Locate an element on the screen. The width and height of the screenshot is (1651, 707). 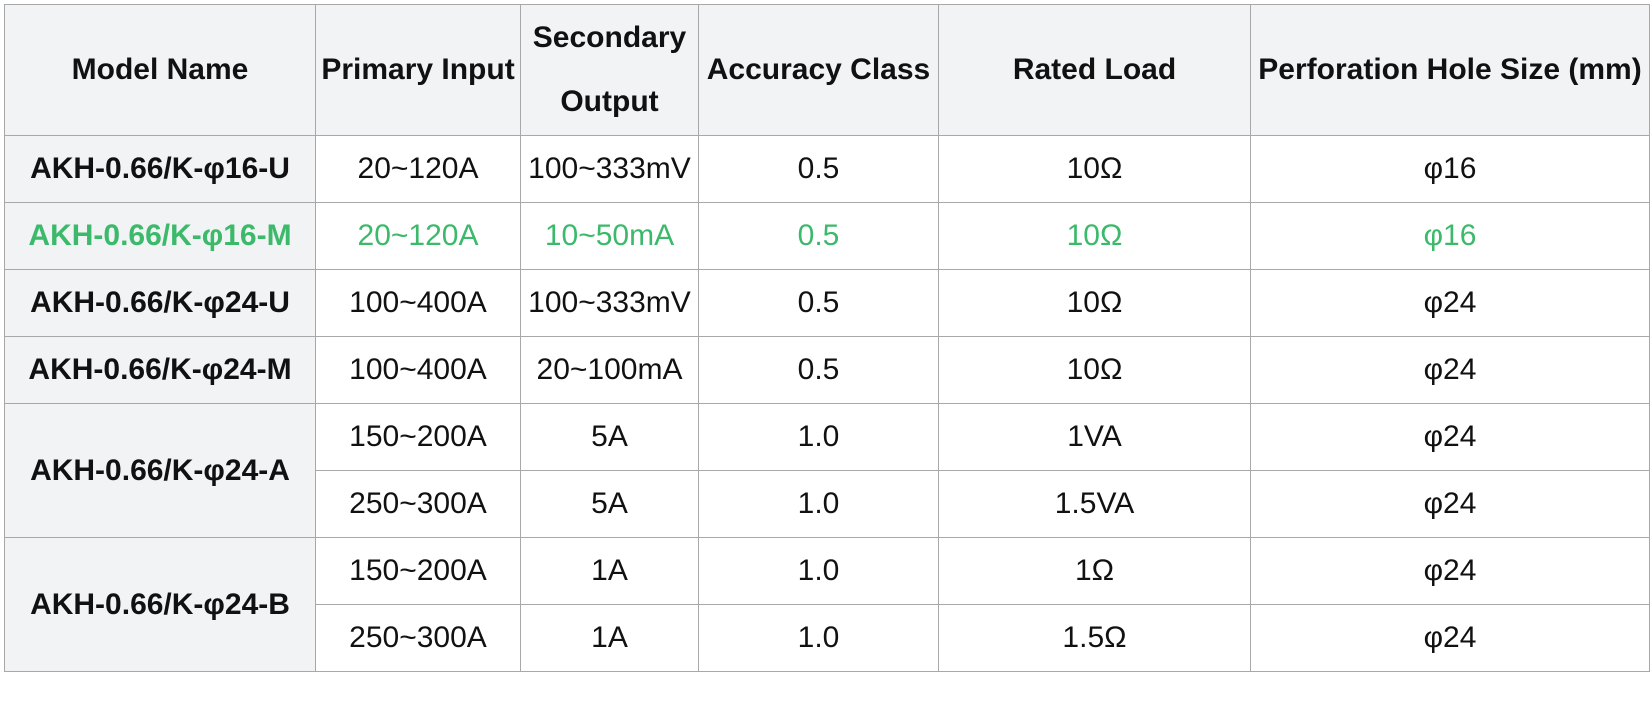
header-accuracy-class: Accuracy Class is located at coordinates (818, 70).